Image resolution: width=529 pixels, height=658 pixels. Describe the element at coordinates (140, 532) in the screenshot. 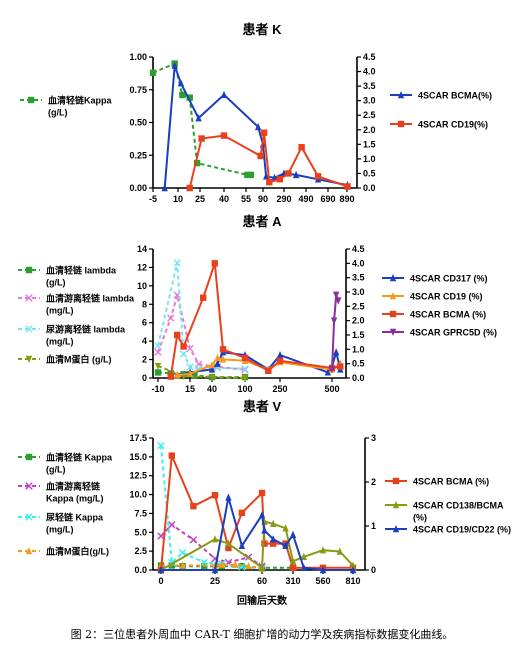

I see `left-y-tick-label: 5.0` at that location.